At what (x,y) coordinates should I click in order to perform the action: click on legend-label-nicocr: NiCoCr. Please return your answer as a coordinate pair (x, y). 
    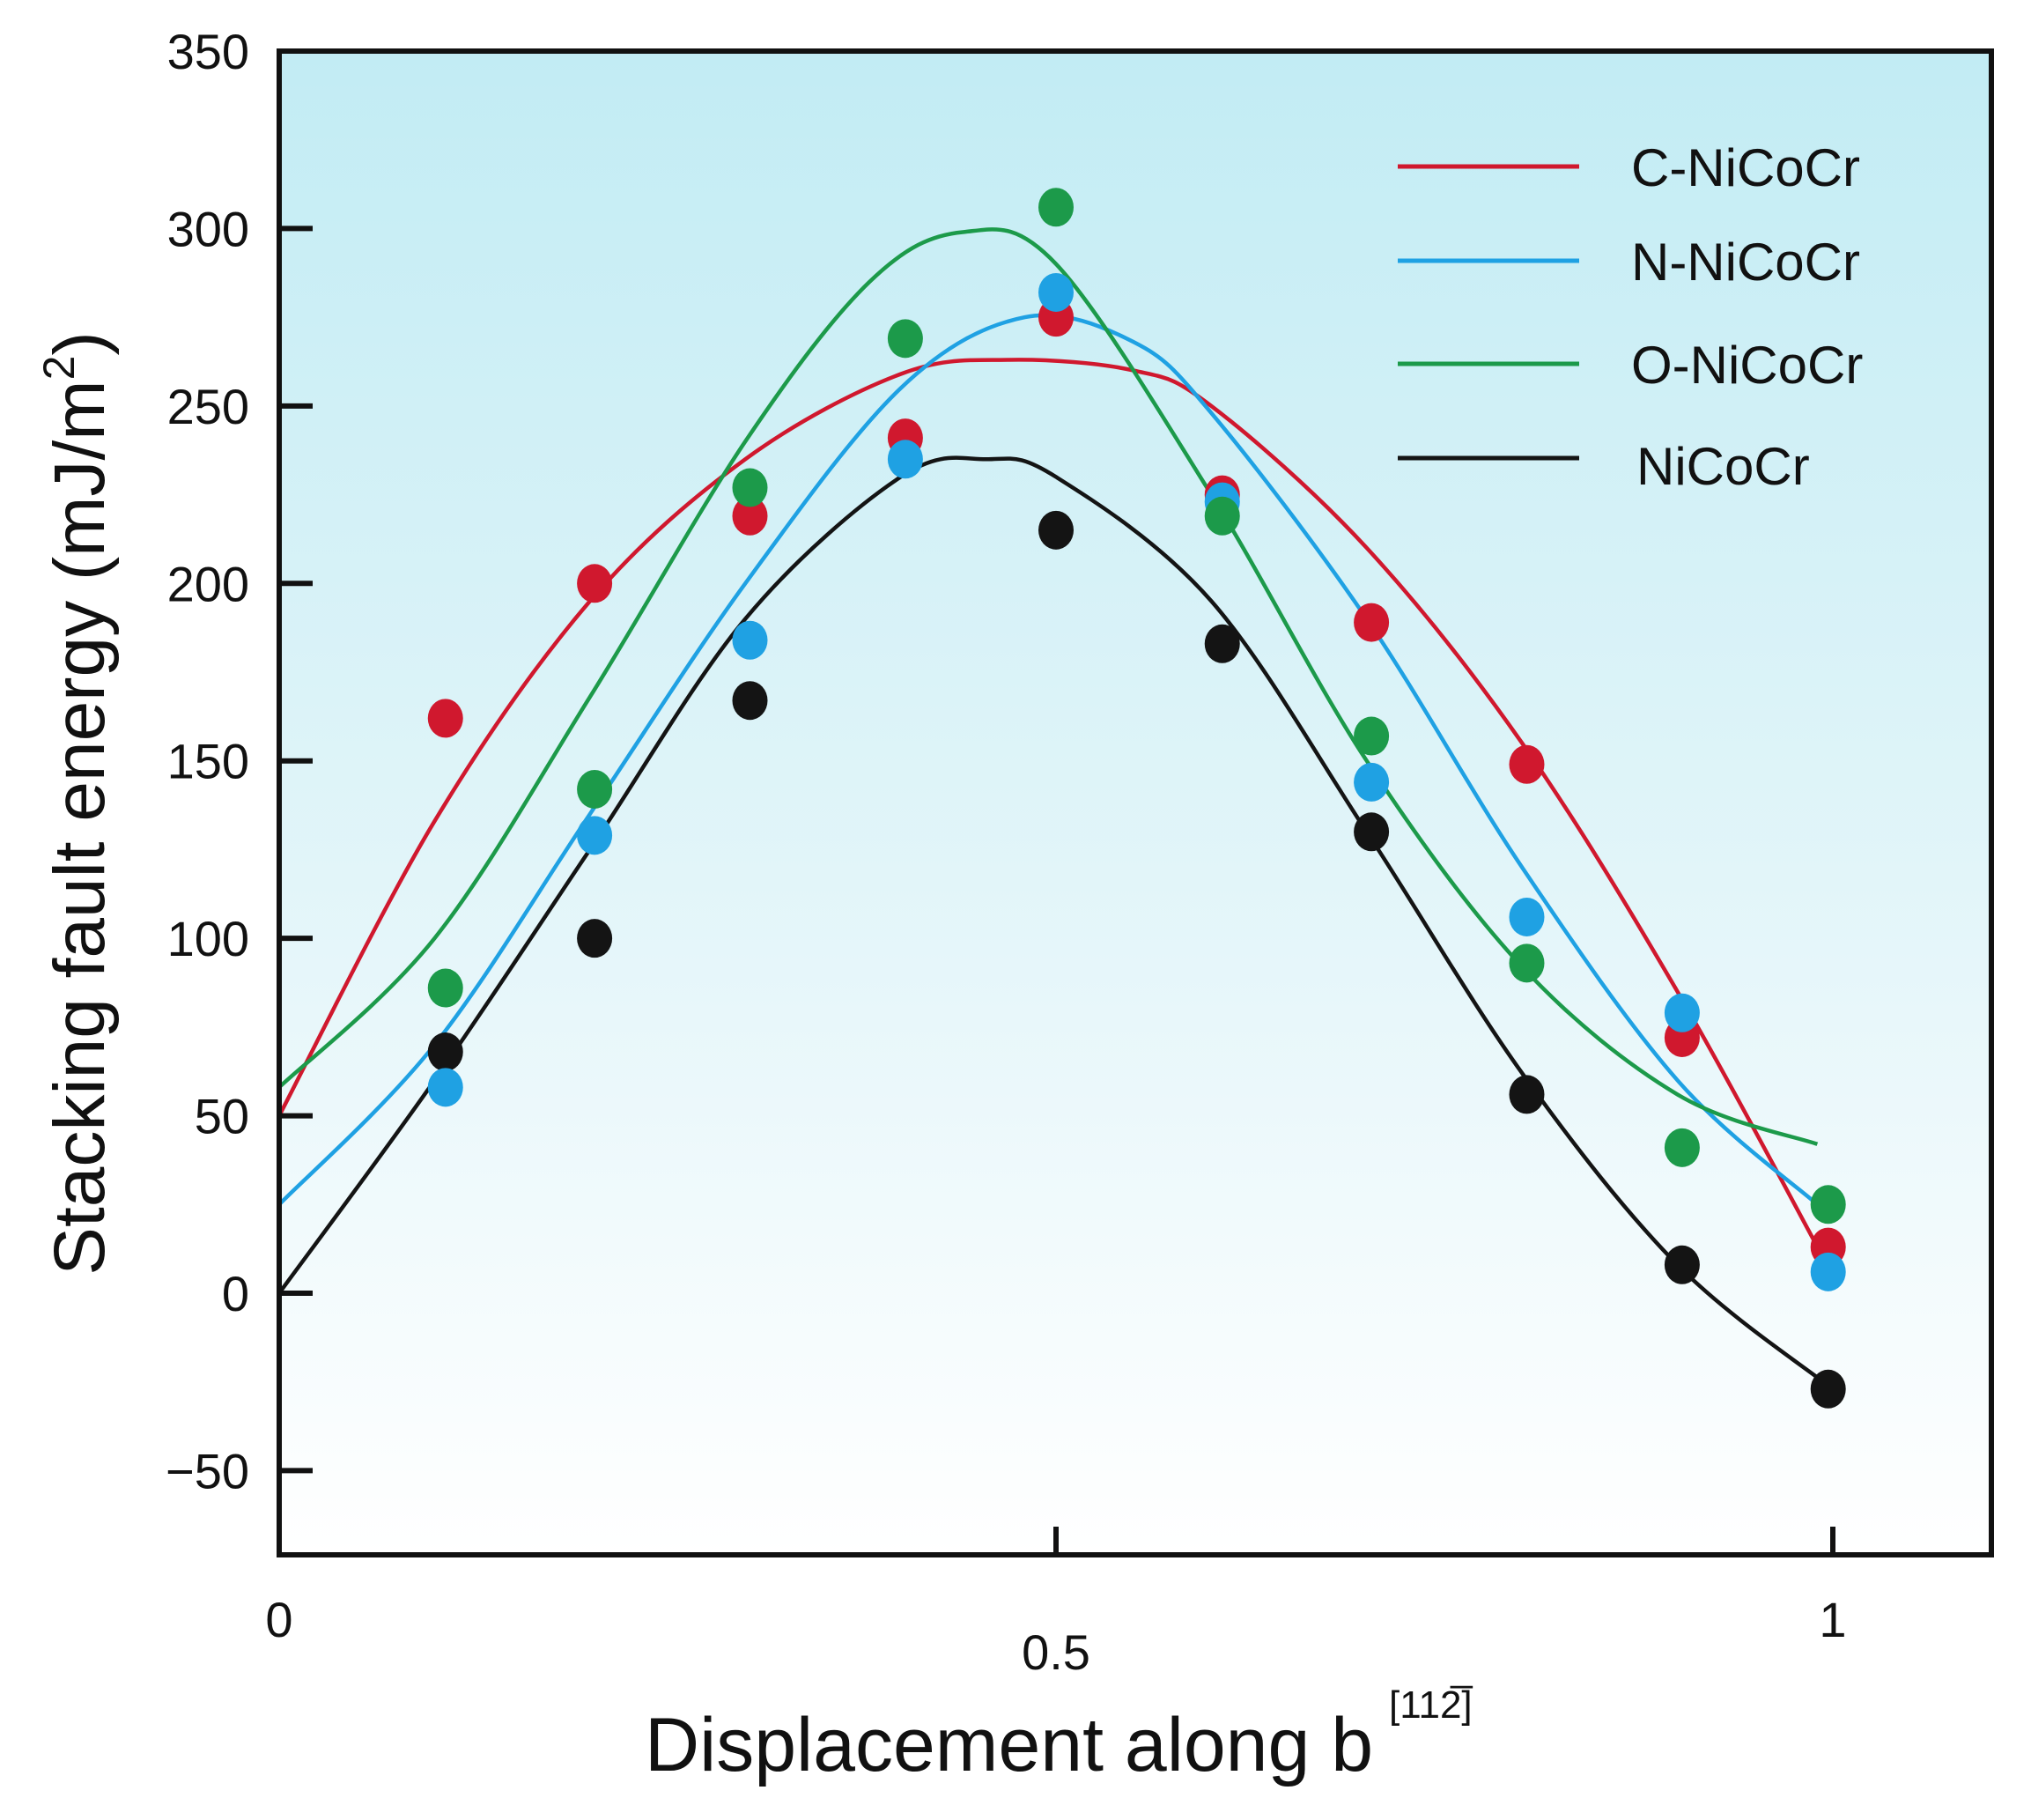
    Looking at the image, I should click on (1723, 466).